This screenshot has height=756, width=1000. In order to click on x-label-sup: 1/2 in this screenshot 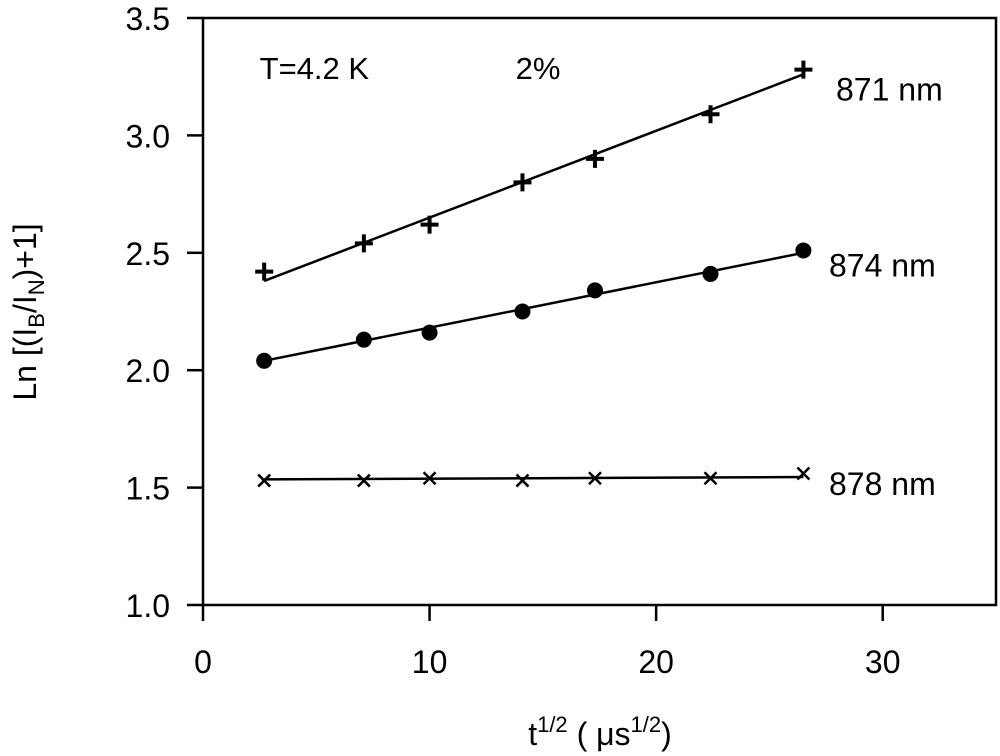, I will do `click(552, 724)`.